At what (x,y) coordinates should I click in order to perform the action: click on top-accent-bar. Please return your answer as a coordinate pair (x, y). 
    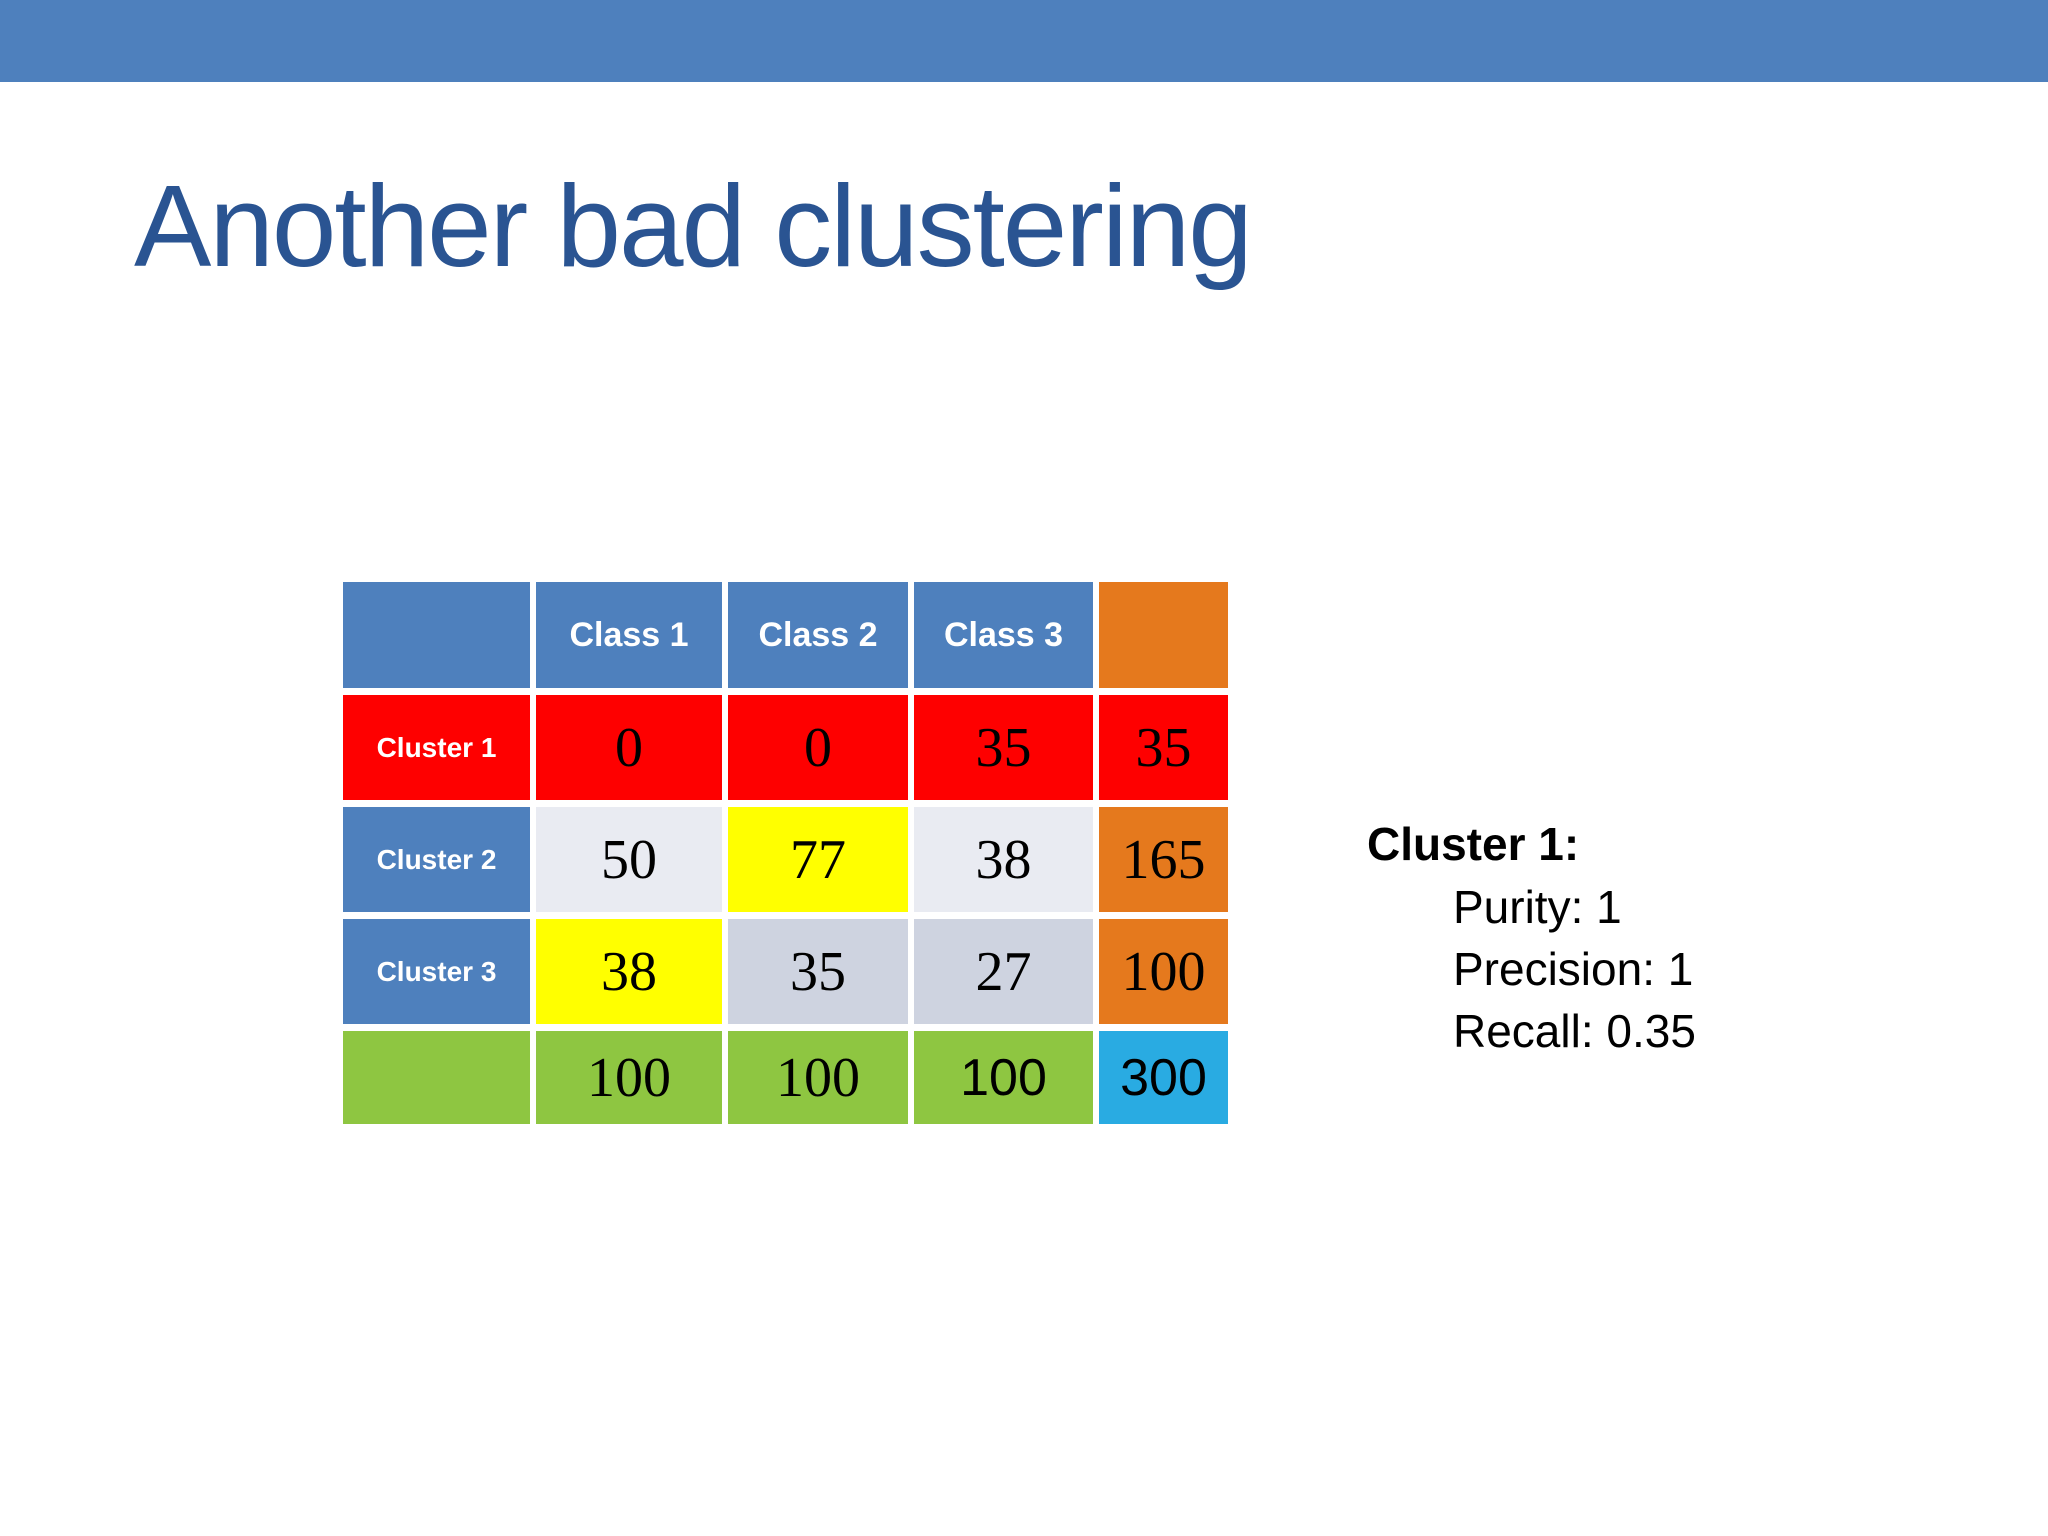
    Looking at the image, I should click on (1024, 41).